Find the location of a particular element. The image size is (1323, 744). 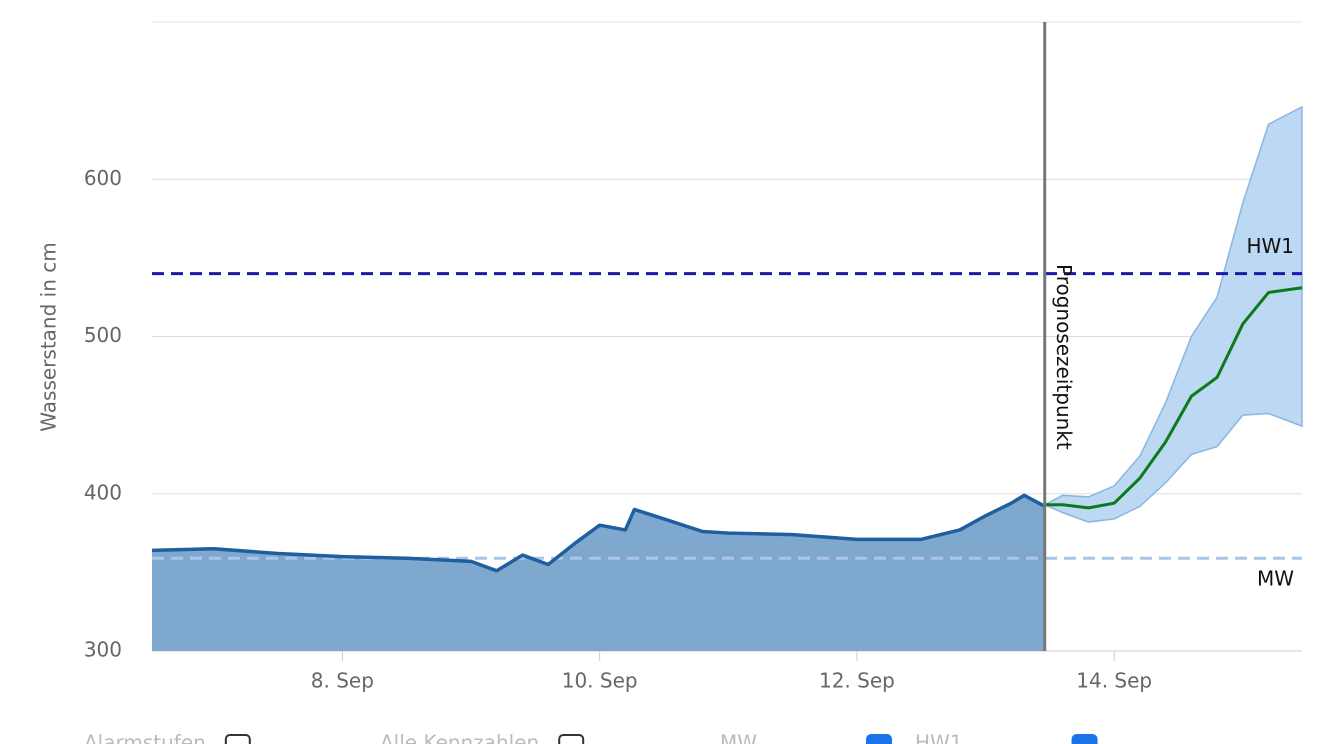

x-tick-label: 12. Sep is located at coordinates (857, 681).